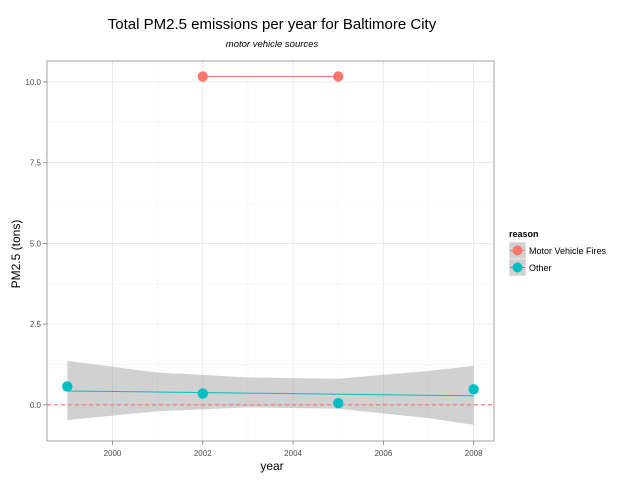 This screenshot has width=640, height=480. What do you see at coordinates (474, 453) in the screenshot?
I see `x-tick-label: 2008` at bounding box center [474, 453].